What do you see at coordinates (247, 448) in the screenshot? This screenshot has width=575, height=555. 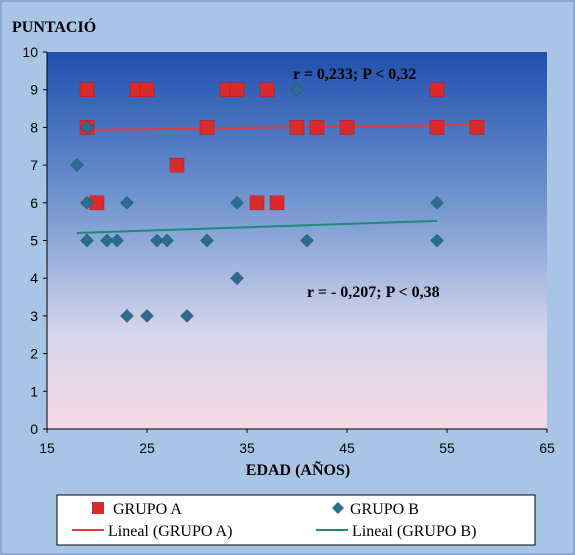 I see `x-tick-label: 35` at bounding box center [247, 448].